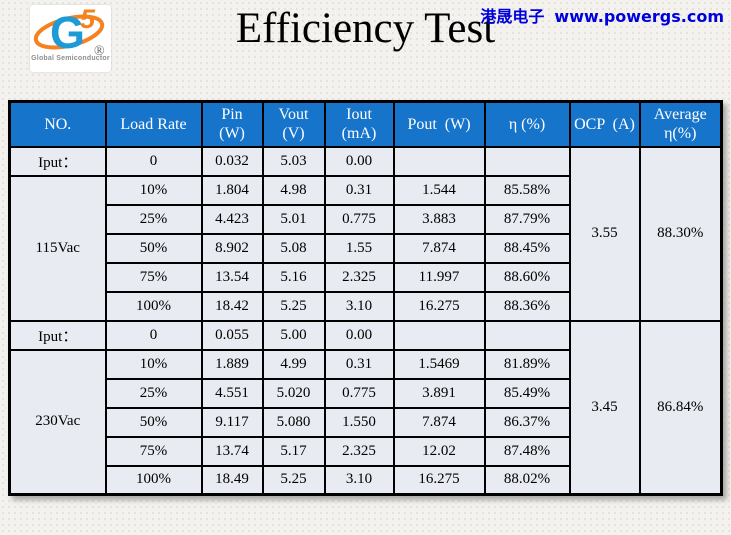 The height and width of the screenshot is (535, 731). What do you see at coordinates (153, 124) in the screenshot?
I see `col-header-load-rate: Load Rate` at bounding box center [153, 124].